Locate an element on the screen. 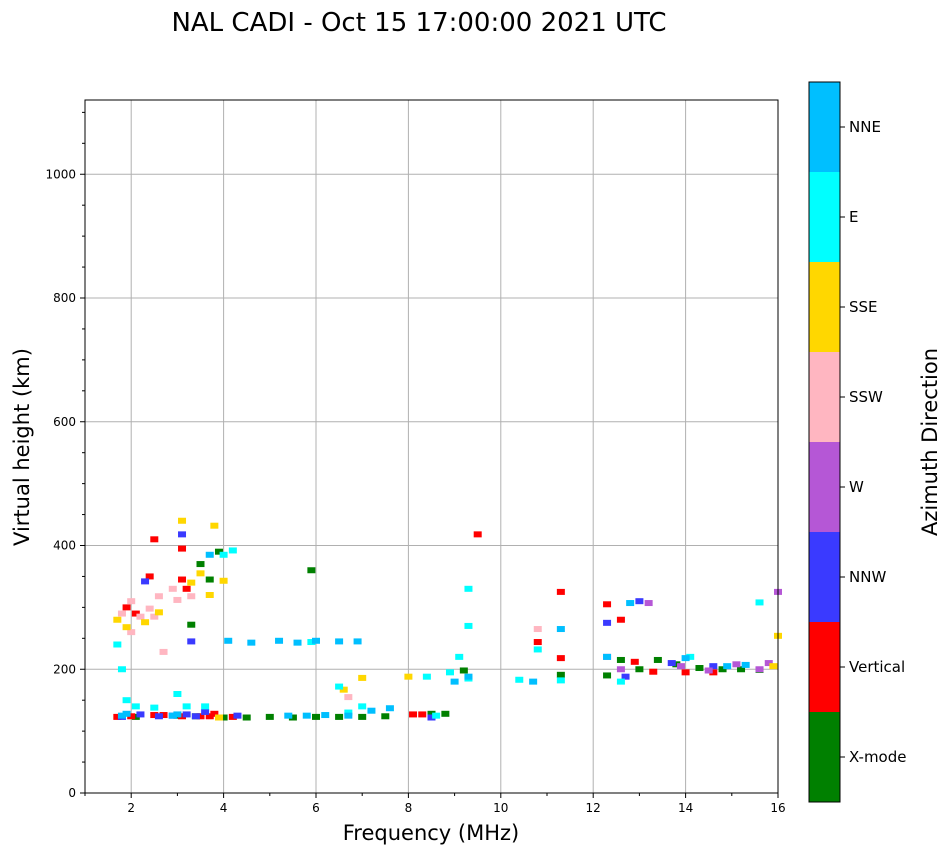 This screenshot has height=856, width=951. x-tick-label: 16 is located at coordinates (777, 808).